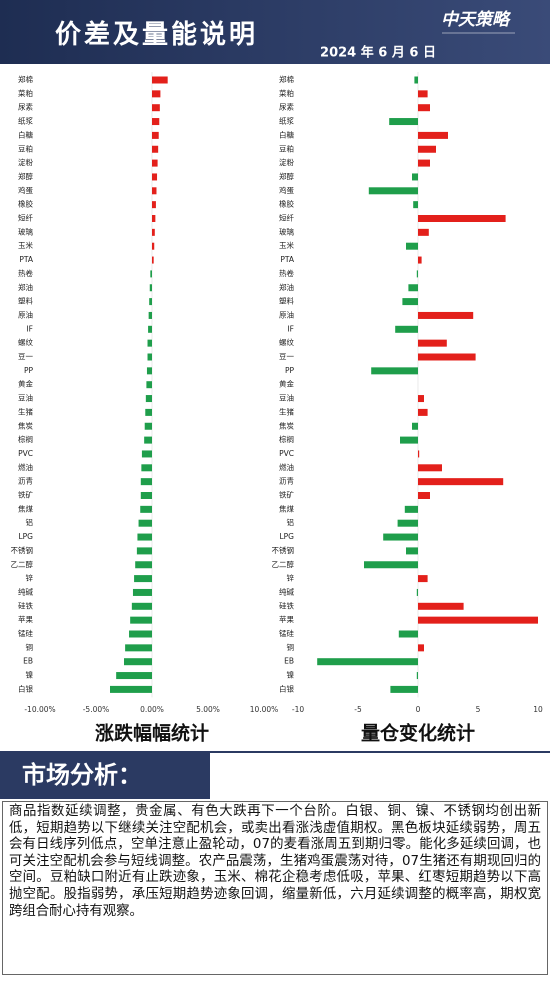 Image resolution: width=550 pixels, height=981 pixels. Describe the element at coordinates (25, 231) in the screenshot. I see `category-label: 玻璃` at that location.